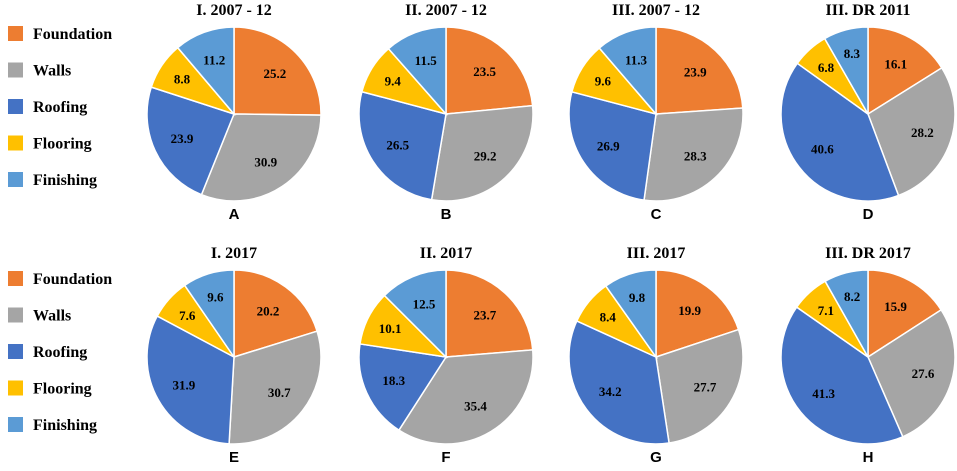 The height and width of the screenshot is (471, 957). What do you see at coordinates (852, 53) in the screenshot?
I see `slice-label-finishing: 8.3` at bounding box center [852, 53].